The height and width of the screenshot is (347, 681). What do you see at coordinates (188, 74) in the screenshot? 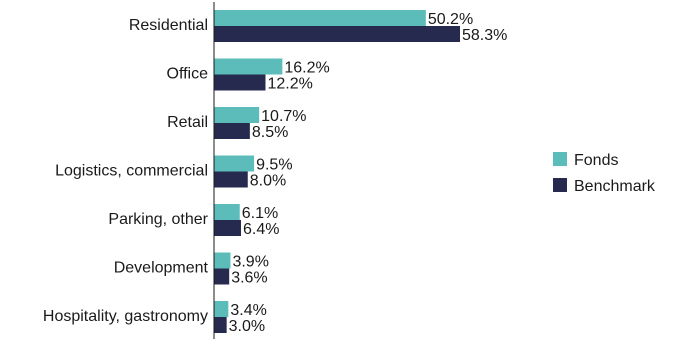
I see `category-label-office: Office` at bounding box center [188, 74].